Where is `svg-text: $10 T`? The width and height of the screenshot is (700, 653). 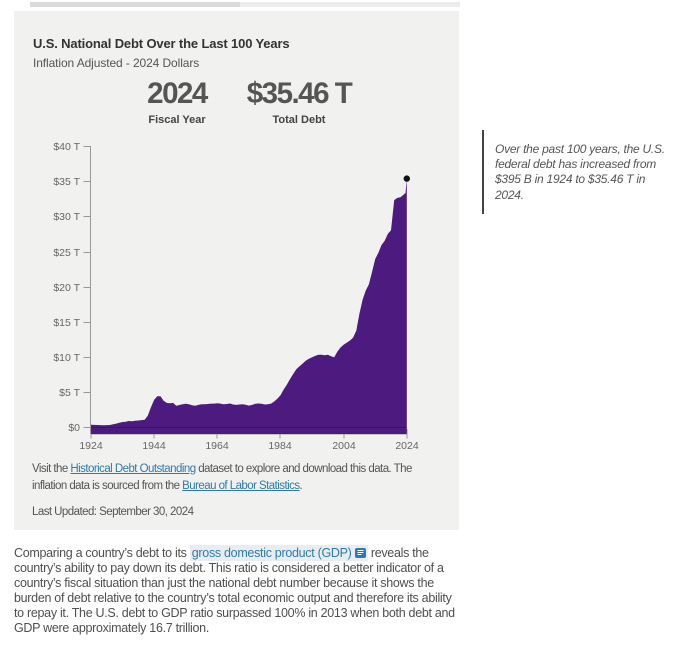
svg-text: $10 T is located at coordinates (66, 358).